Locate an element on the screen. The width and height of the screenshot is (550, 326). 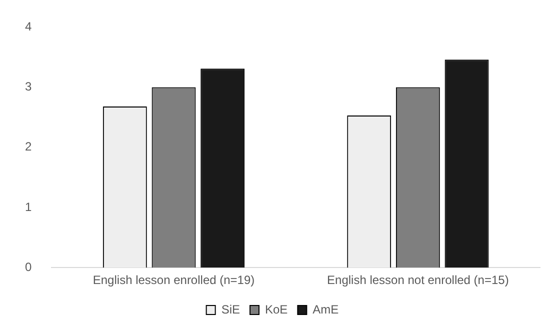
y-tick-label: 4 is located at coordinates (28, 27).